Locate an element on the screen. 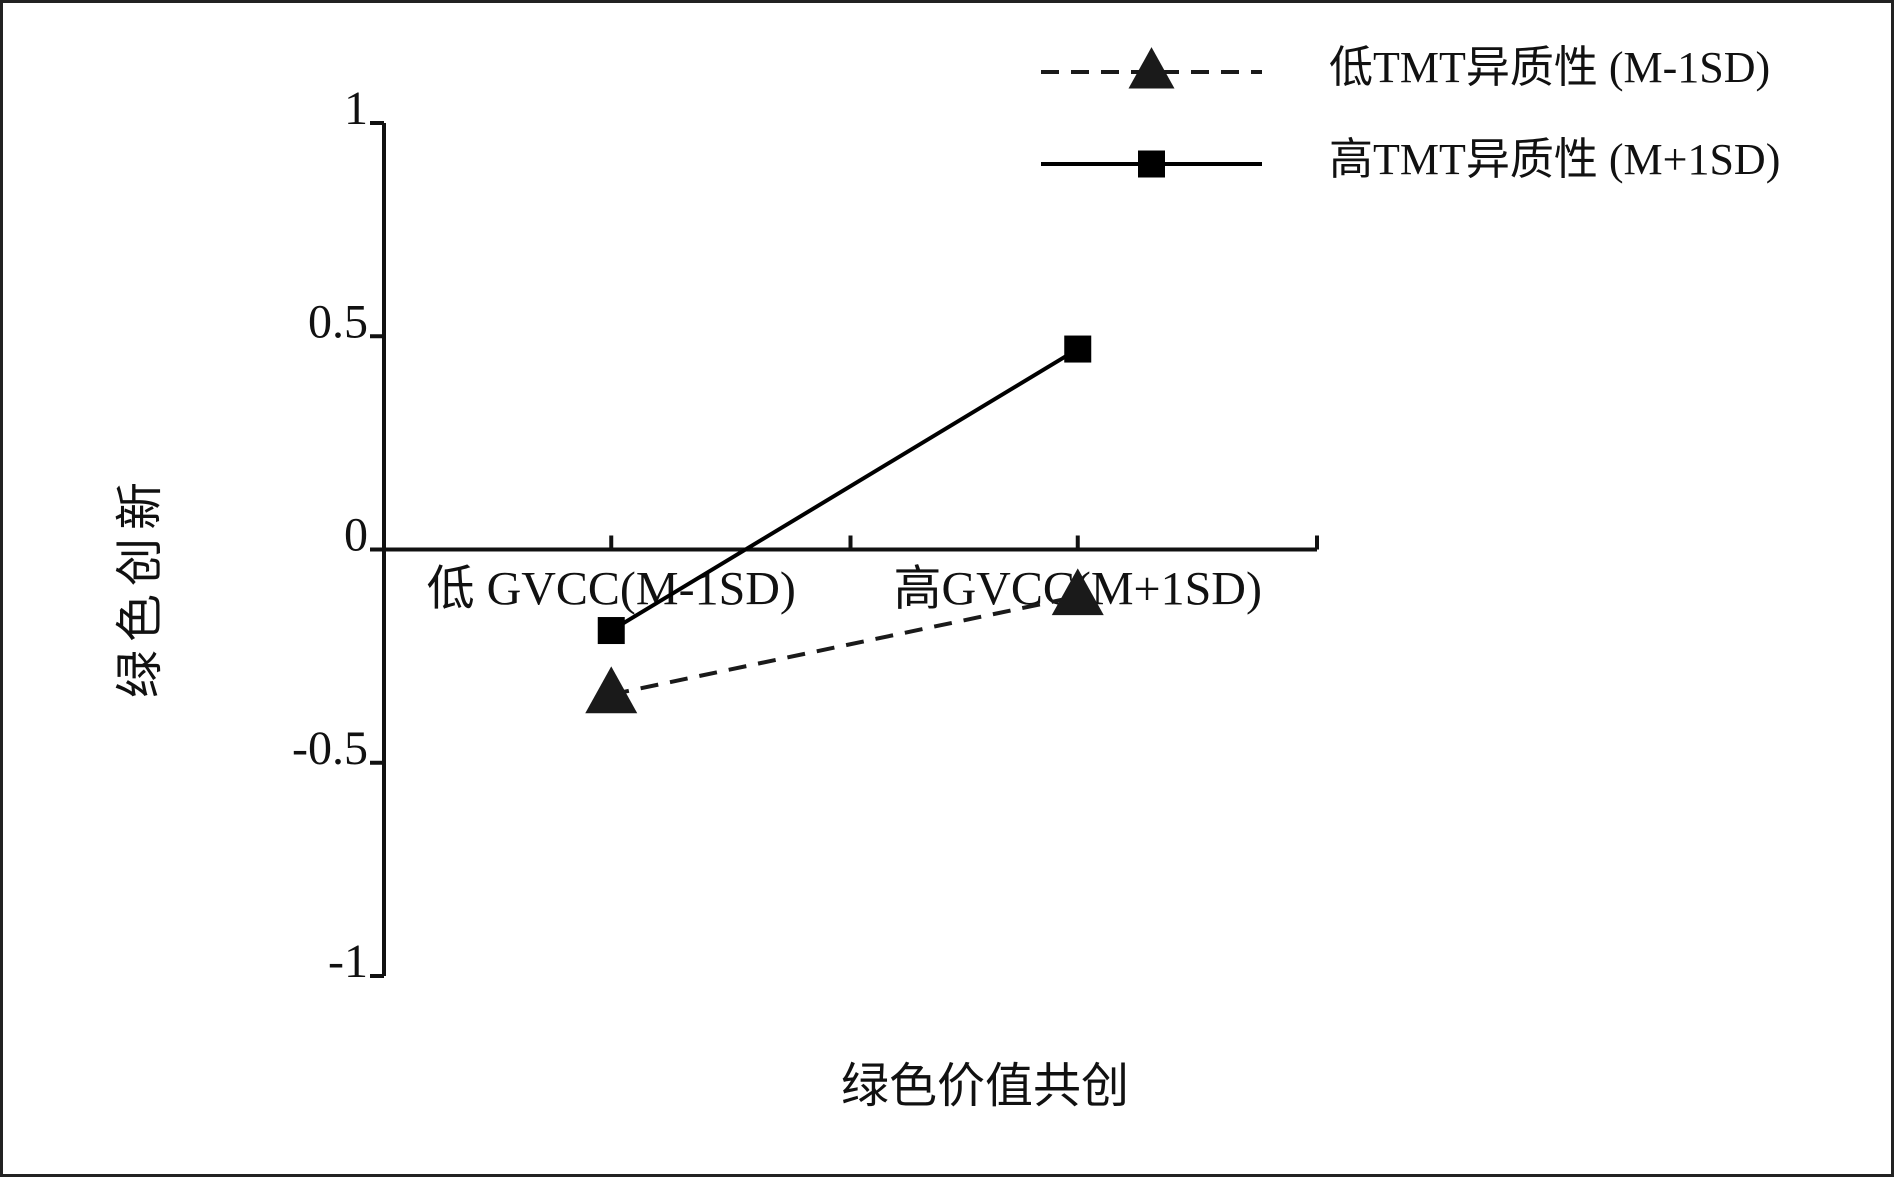 The width and height of the screenshot is (1894, 1177). y-tick-label: 0.5 is located at coordinates (338, 321).